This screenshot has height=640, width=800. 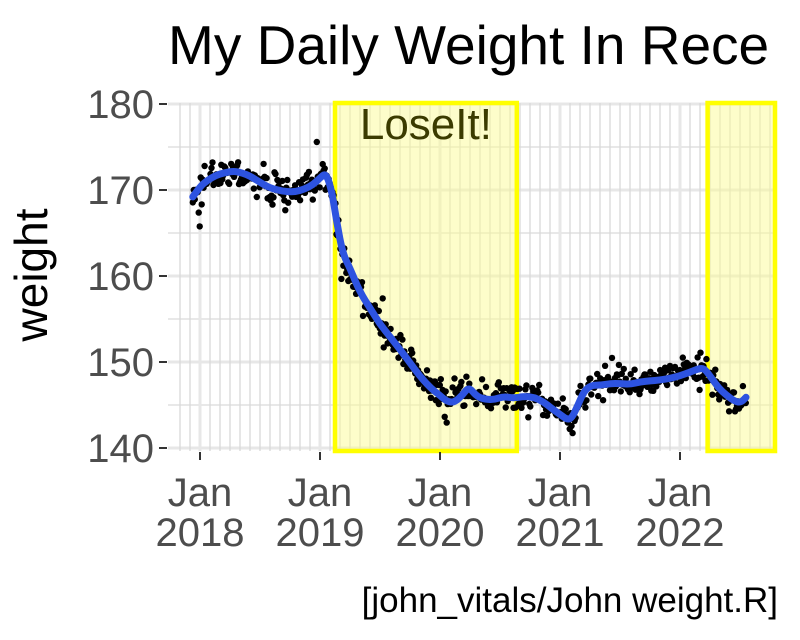 What do you see at coordinates (120, 277) in the screenshot?
I see `y-tick-label: 160` at bounding box center [120, 277].